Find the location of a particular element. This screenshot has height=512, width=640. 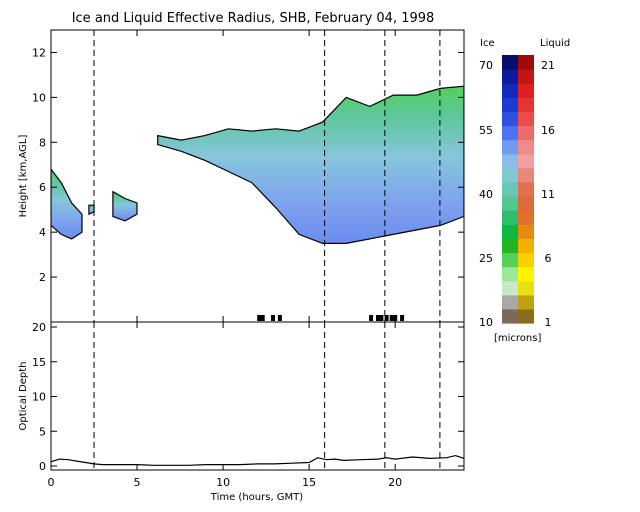

y-tick-label: 20 is located at coordinates (39, 327).